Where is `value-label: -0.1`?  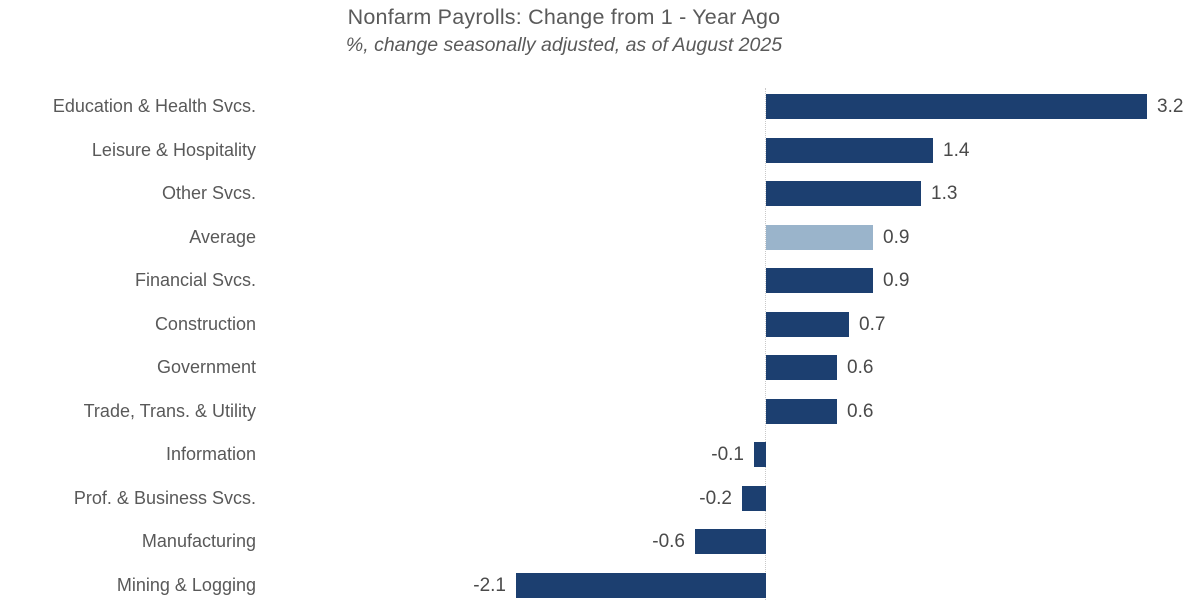 value-label: -0.1 is located at coordinates (727, 454).